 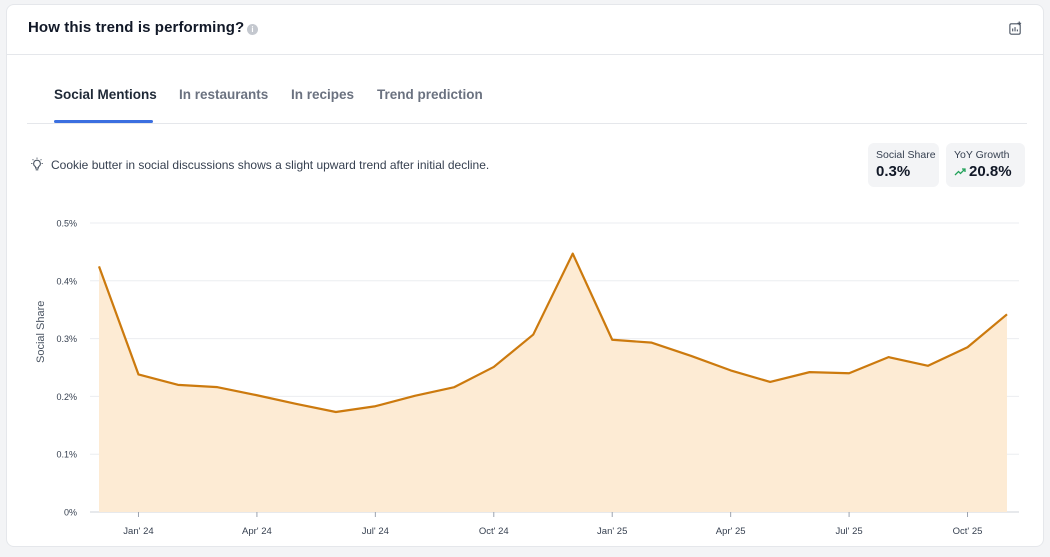 I want to click on x-tick-label: Jan' 25, so click(x=612, y=531).